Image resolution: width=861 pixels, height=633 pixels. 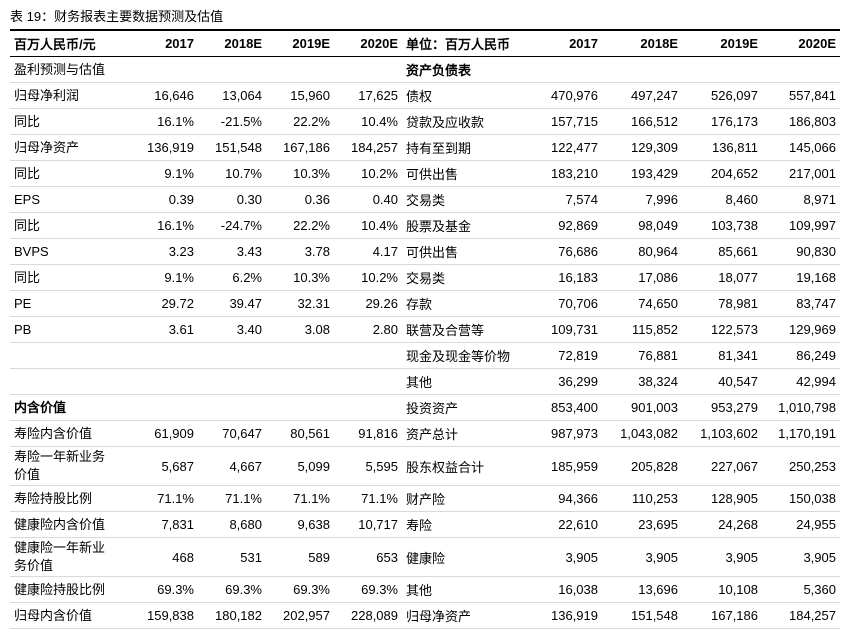 What do you see at coordinates (232, 303) in the screenshot?
I see `value-cell: 39.47` at bounding box center [232, 303].